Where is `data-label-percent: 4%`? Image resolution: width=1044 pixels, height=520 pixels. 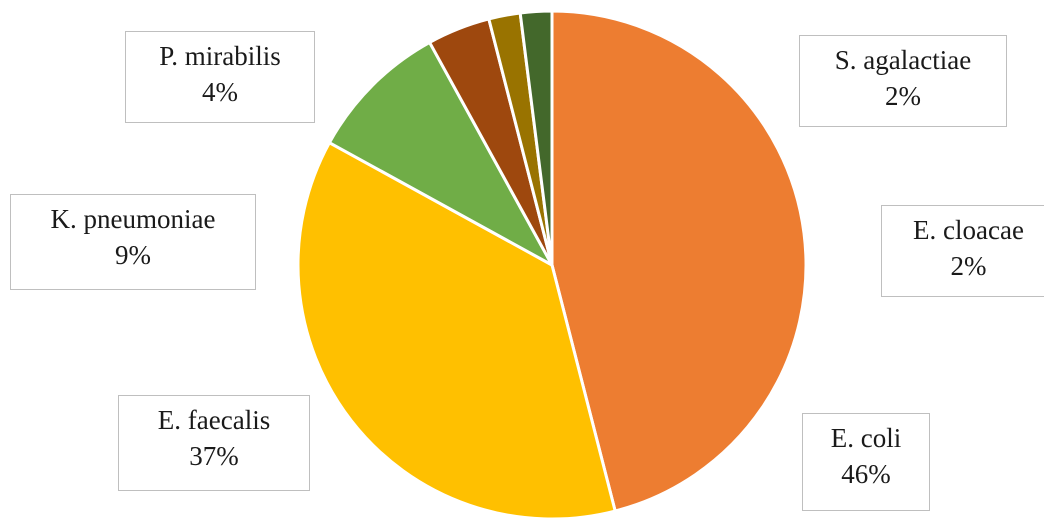 data-label-percent: 4% is located at coordinates (220, 92).